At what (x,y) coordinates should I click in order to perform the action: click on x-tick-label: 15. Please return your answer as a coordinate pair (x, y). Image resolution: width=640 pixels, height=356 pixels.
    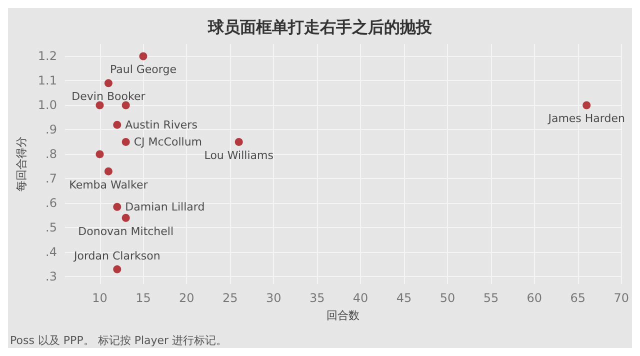
    Looking at the image, I should click on (143, 298).